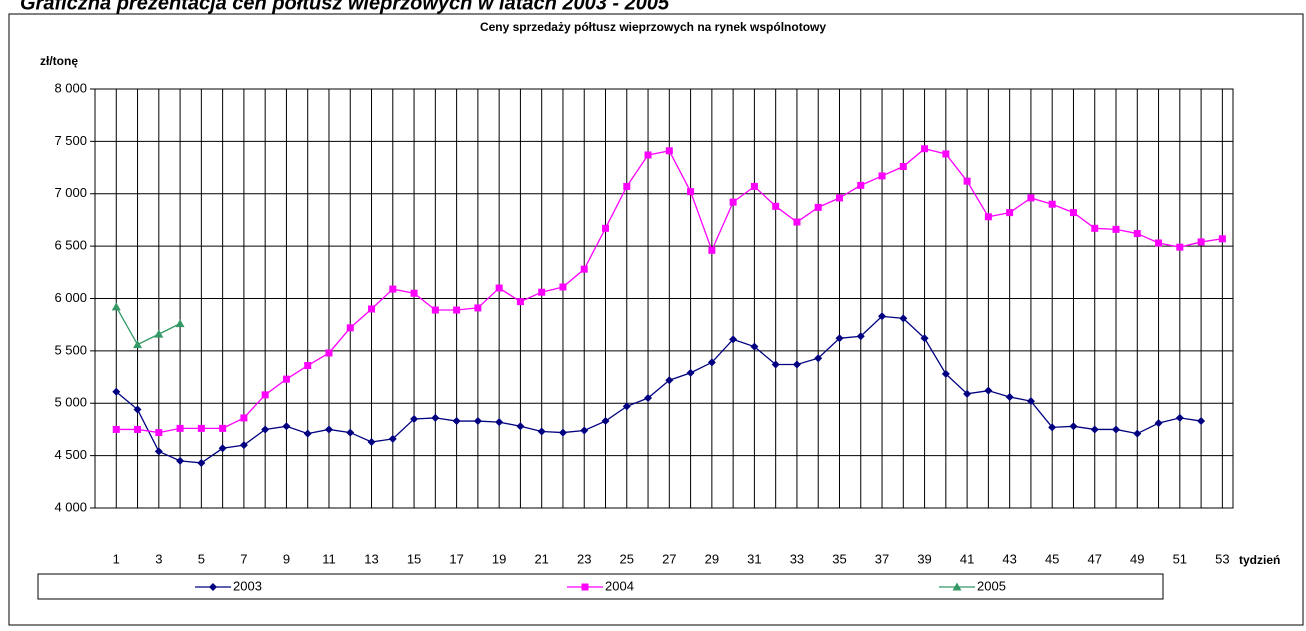 The width and height of the screenshot is (1306, 631). What do you see at coordinates (70, 454) in the screenshot?
I see `y-tick-label: 4 500` at bounding box center [70, 454].